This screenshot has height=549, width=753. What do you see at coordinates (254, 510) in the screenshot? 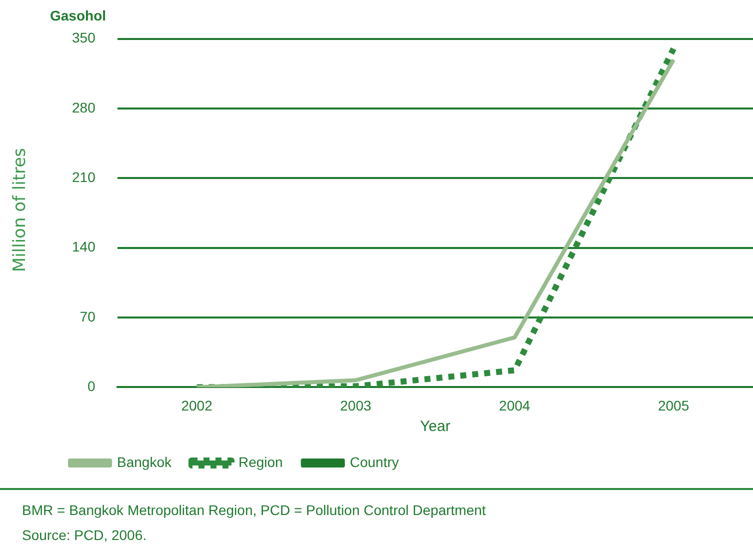
I see `text: BMR = Bangkok Metropolitan Region, PCD = Pollution Control Department` at bounding box center [254, 510].